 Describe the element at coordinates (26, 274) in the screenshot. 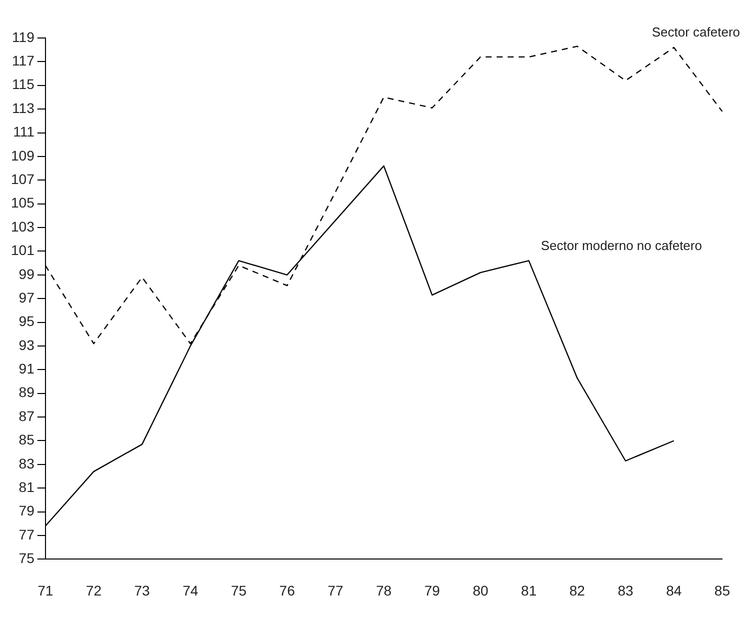

I see `y-tick-label: 99` at that location.